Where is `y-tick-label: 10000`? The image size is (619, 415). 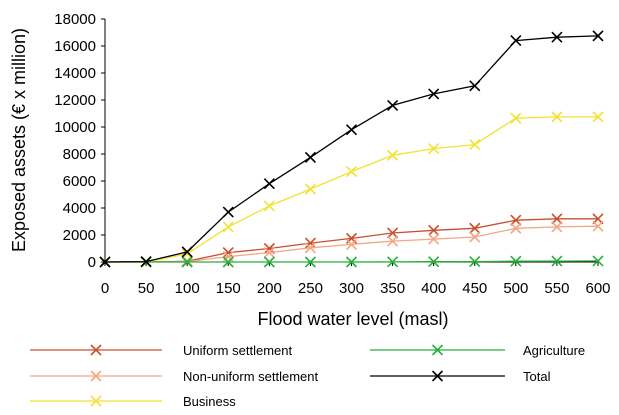
y-tick-label: 10000 is located at coordinates (75, 127).